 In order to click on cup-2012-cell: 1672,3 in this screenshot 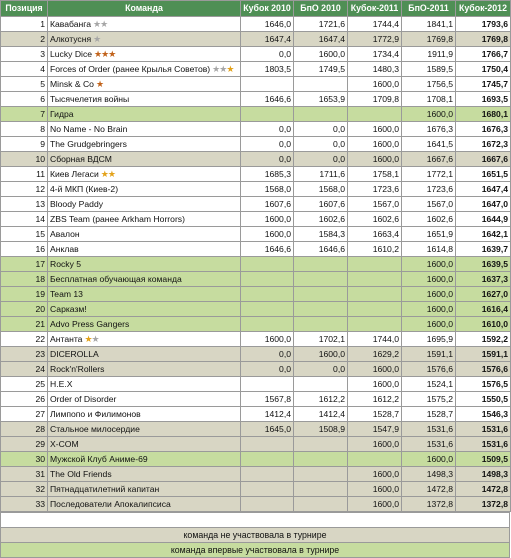, I will do `click(483, 144)`.